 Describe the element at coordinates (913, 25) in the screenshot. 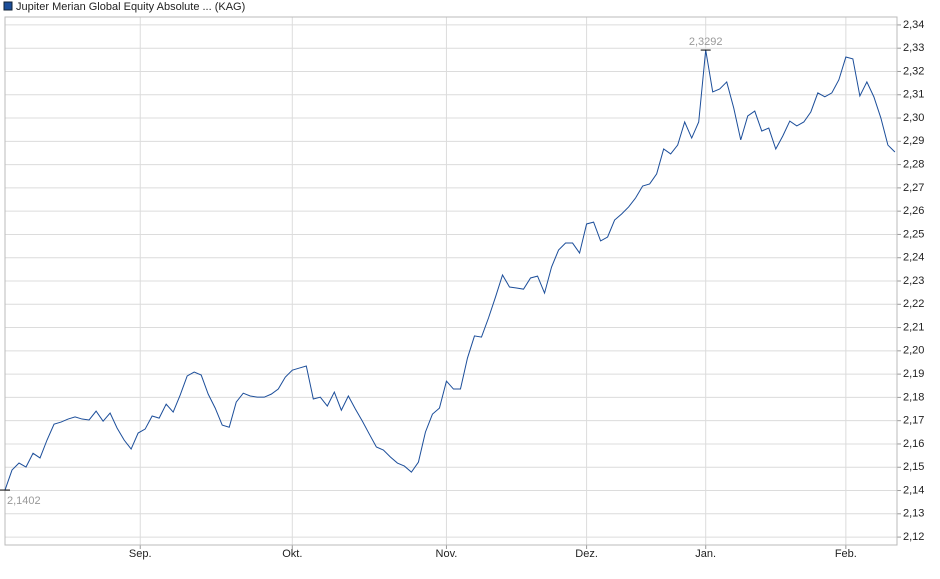

I see `y-tick-label: 2,34` at that location.